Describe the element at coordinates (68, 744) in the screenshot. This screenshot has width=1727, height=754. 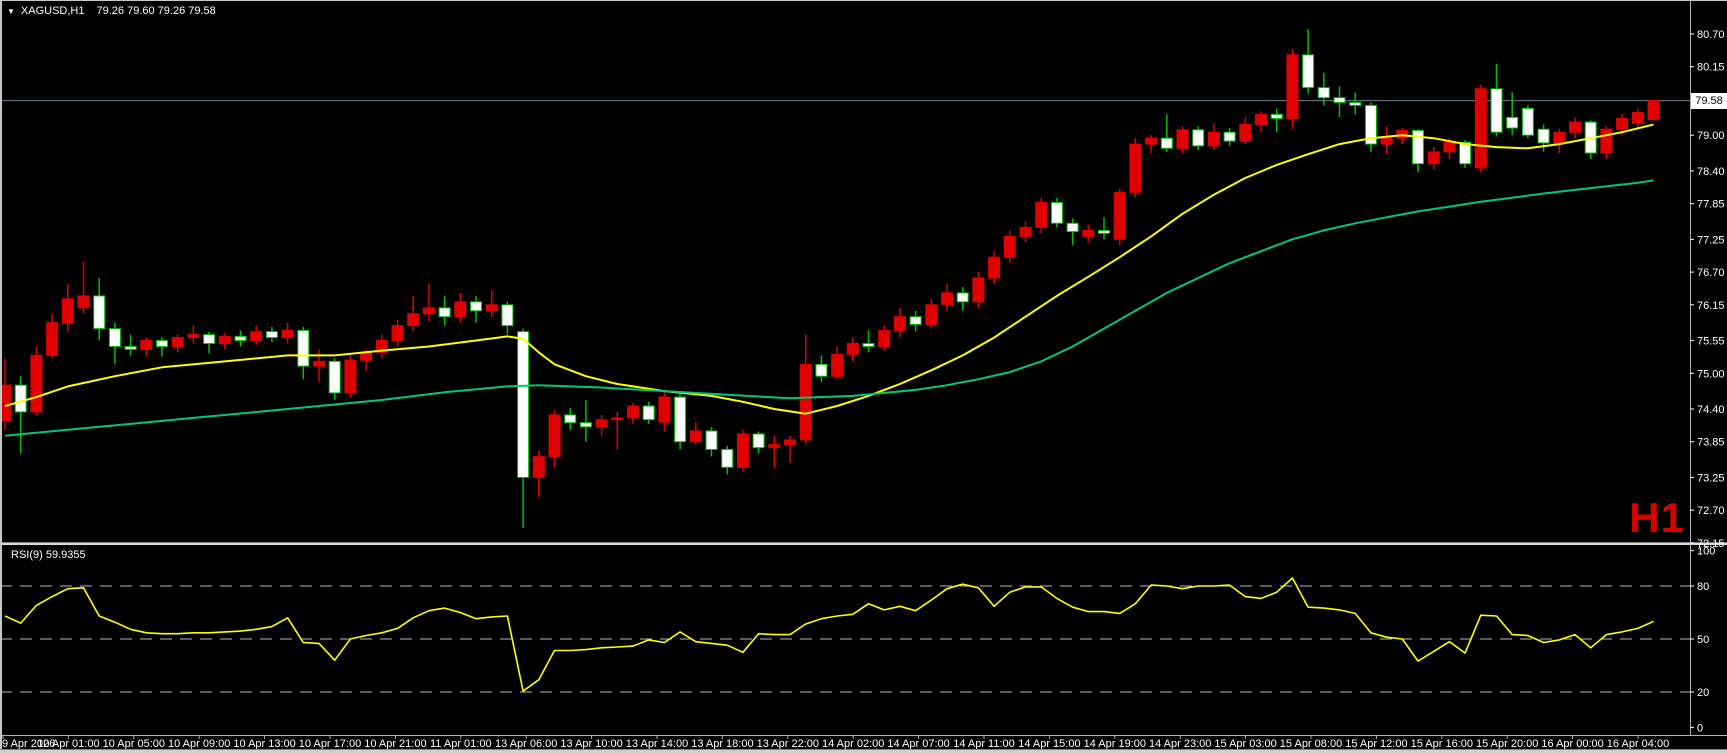
I see `time-axis-label: 10 Apr 01:00` at that location.